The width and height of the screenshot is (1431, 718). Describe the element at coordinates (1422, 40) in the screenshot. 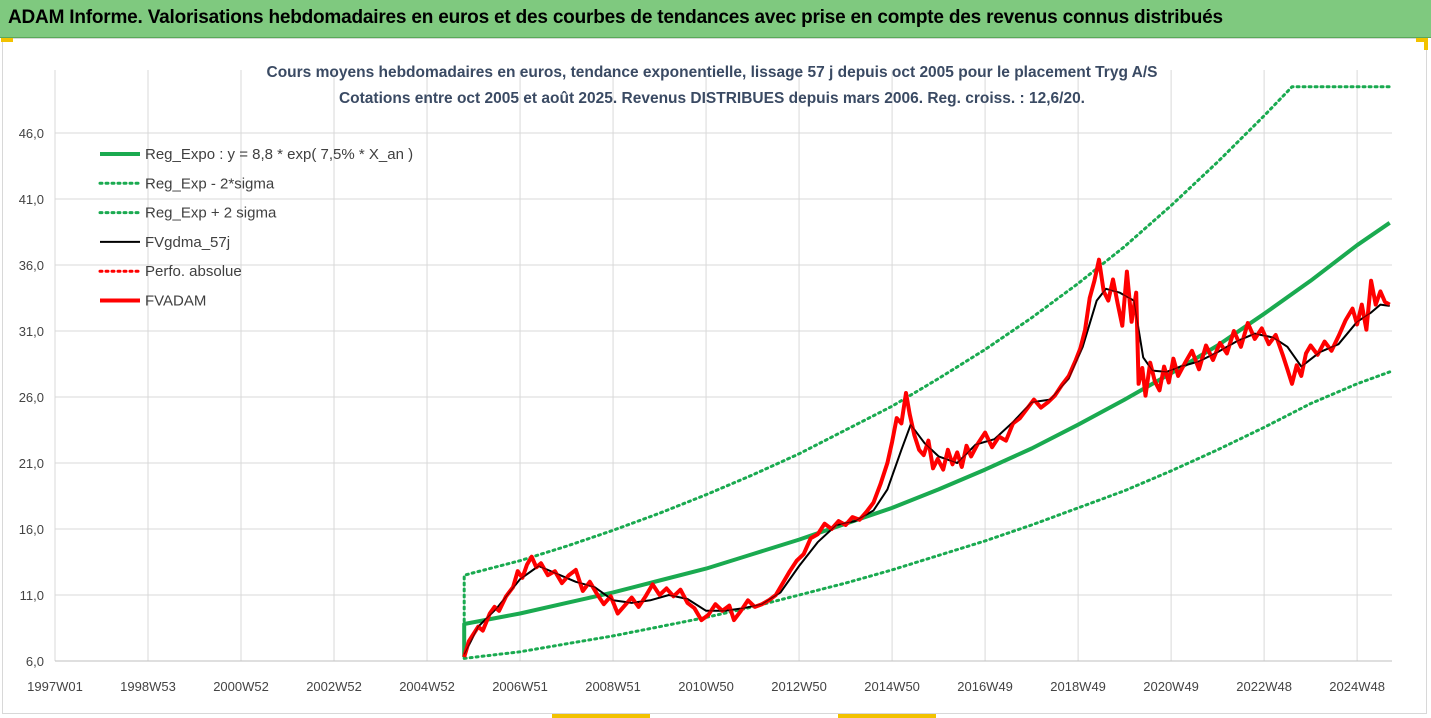

I see `accent-corner-top-right` at that location.